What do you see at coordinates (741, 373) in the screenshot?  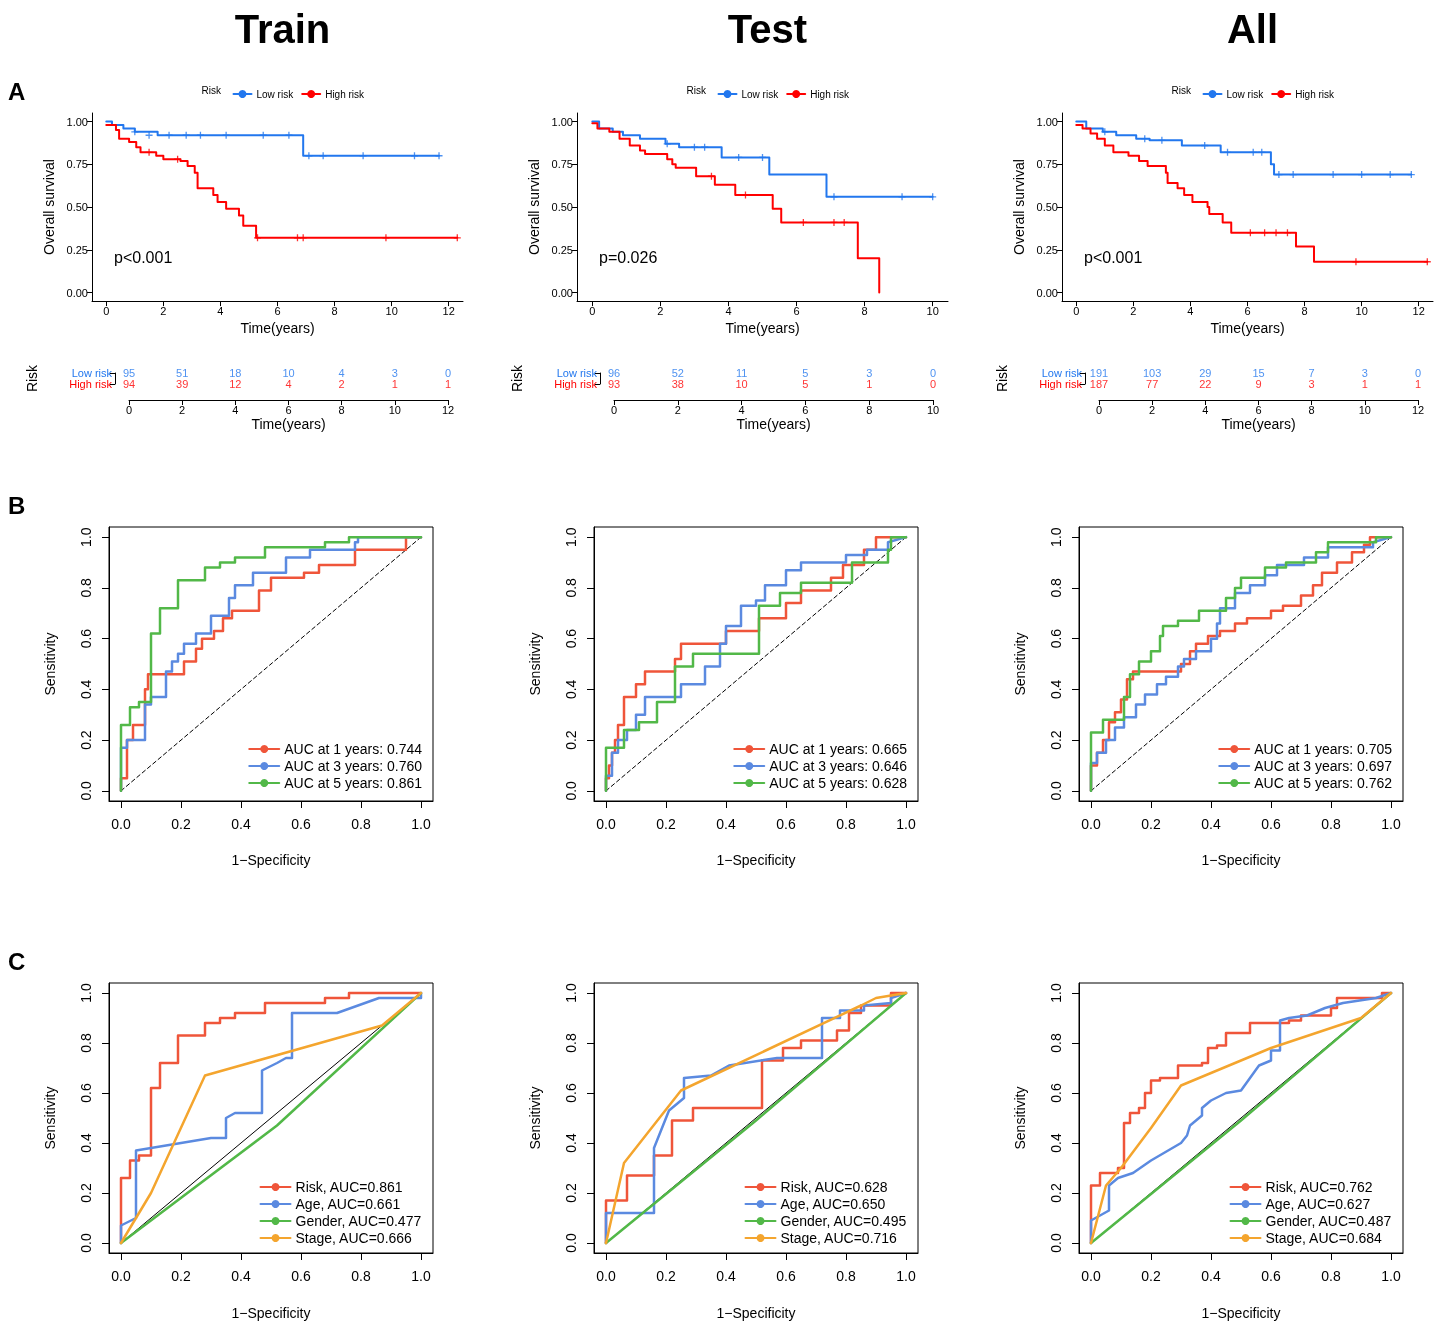 I see `data-label: 11` at bounding box center [741, 373].